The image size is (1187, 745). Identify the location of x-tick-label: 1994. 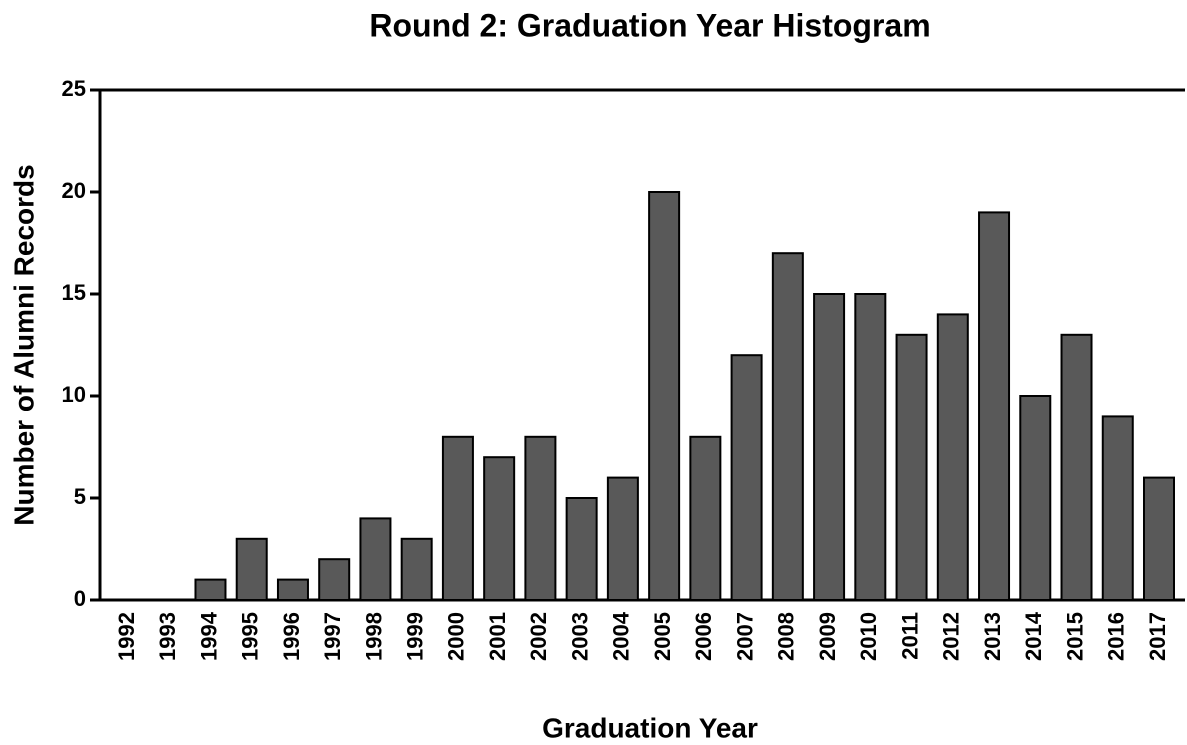
(208, 636).